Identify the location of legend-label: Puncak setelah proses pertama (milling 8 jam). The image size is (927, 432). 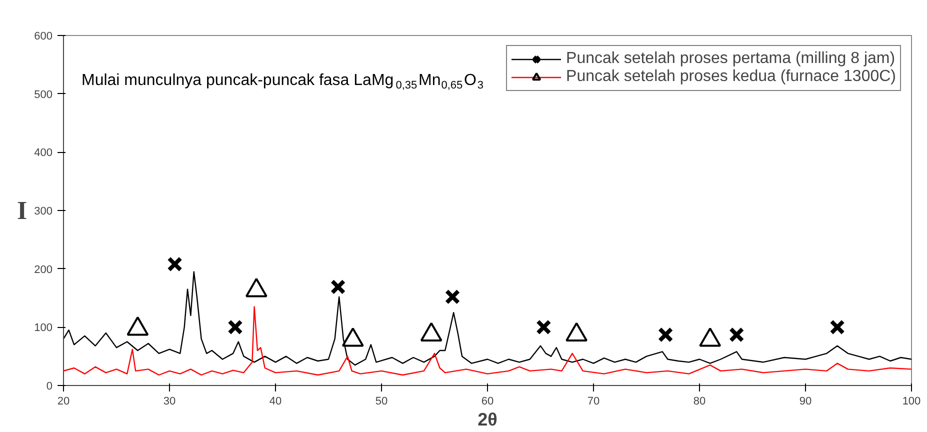
(731, 59).